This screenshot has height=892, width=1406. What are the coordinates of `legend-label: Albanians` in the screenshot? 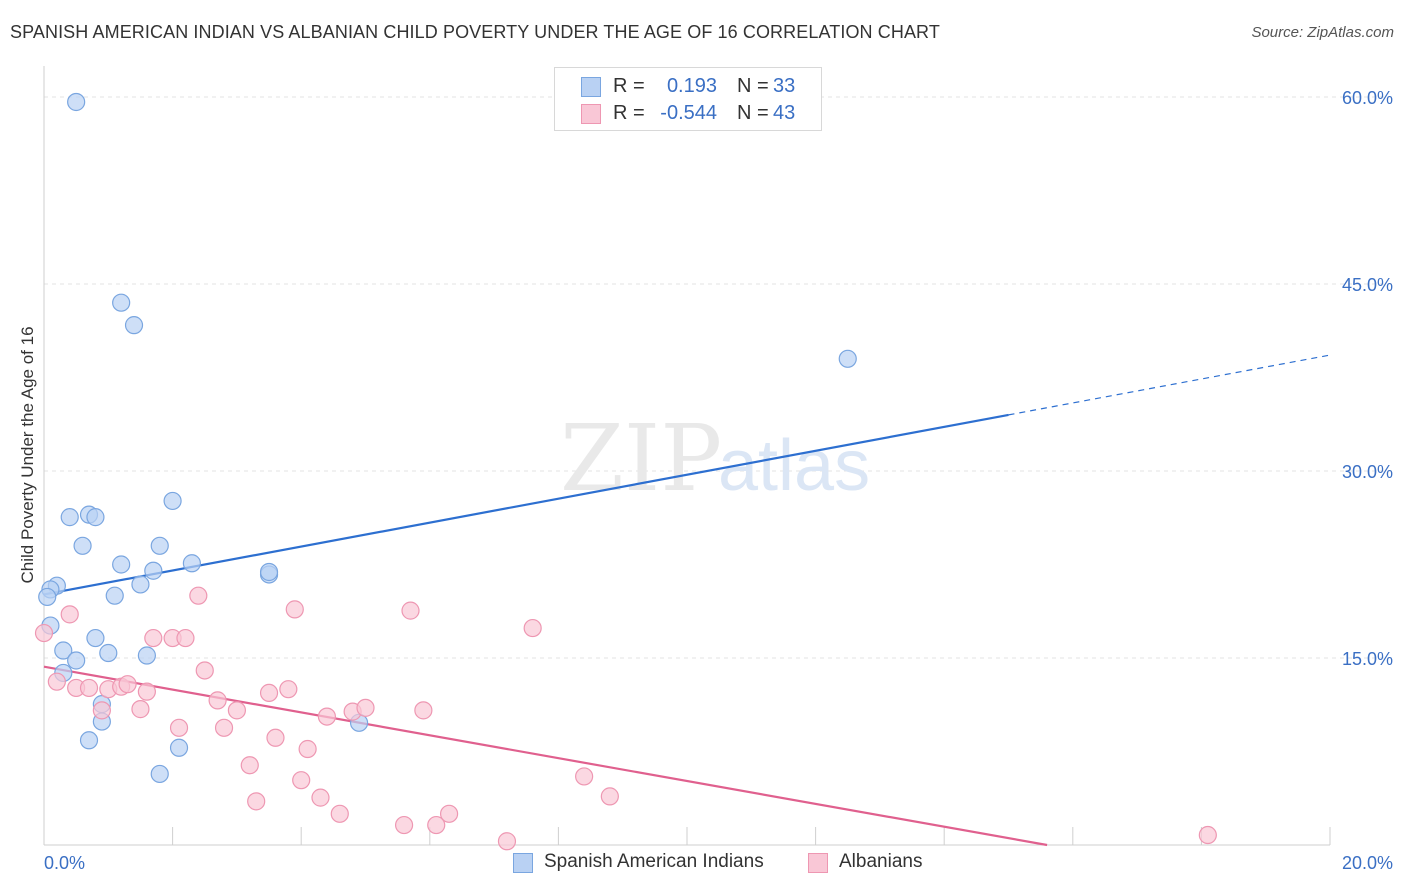 It's located at (881, 861).